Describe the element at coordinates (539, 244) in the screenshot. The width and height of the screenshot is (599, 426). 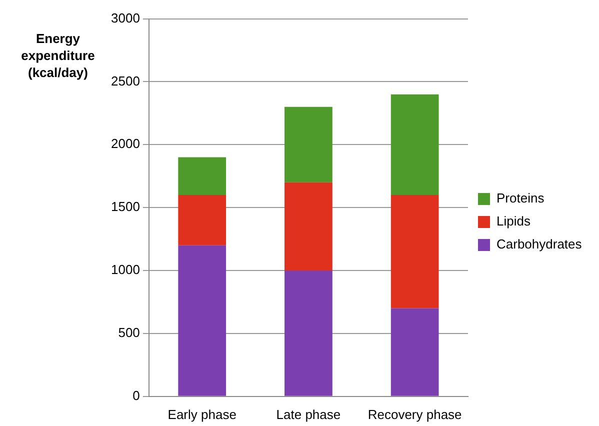
I see `legend-label: Carbohydrates` at that location.